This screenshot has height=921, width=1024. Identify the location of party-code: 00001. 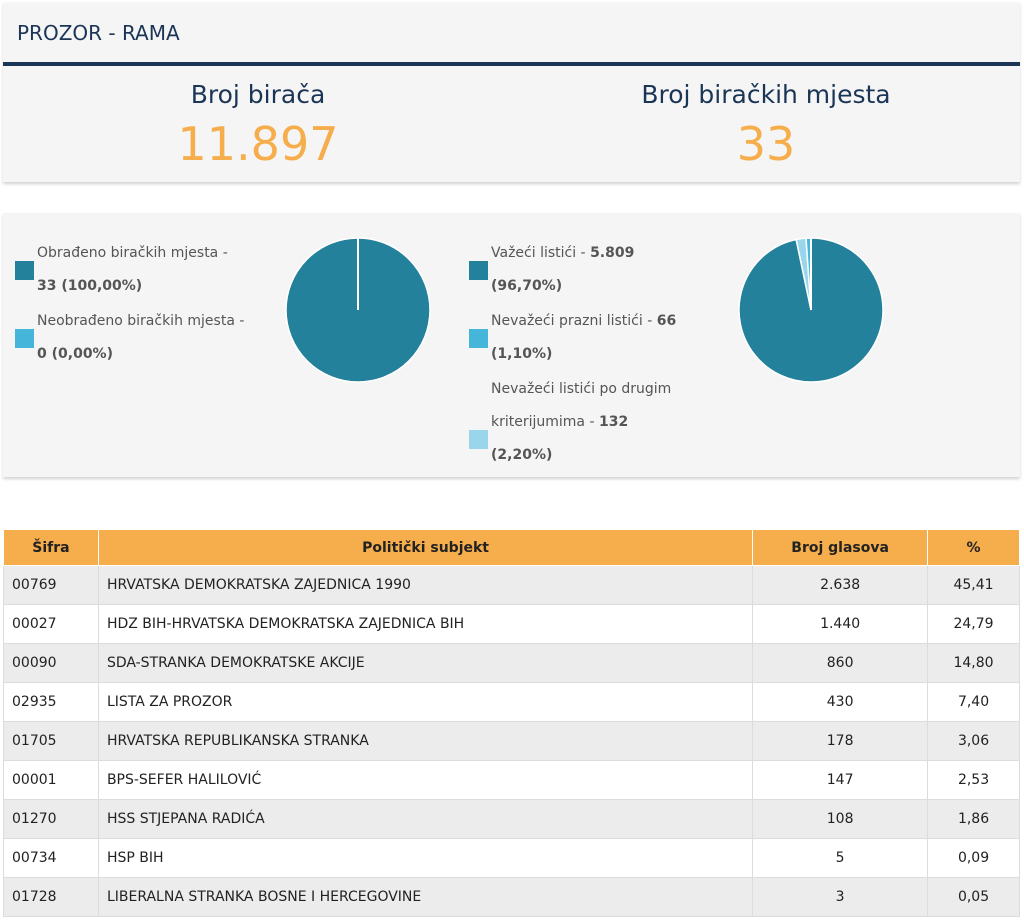
(51, 780).